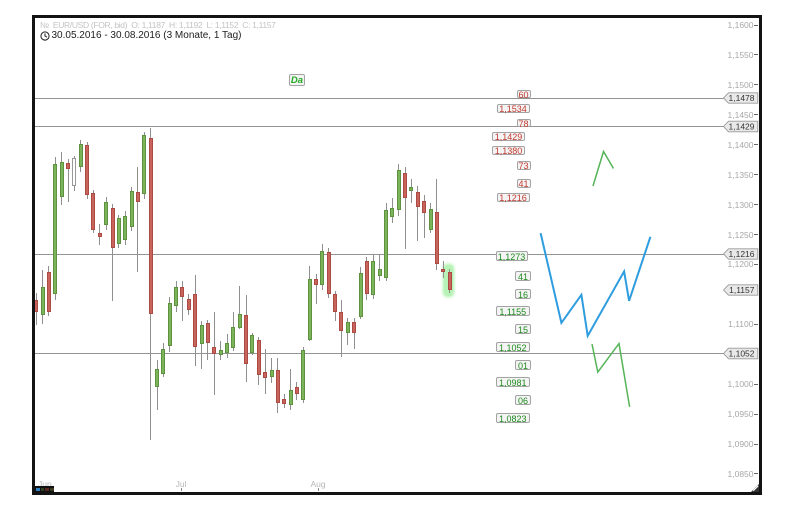  What do you see at coordinates (742, 127) in the screenshot?
I see `svg-text: 1,1429` at bounding box center [742, 127].